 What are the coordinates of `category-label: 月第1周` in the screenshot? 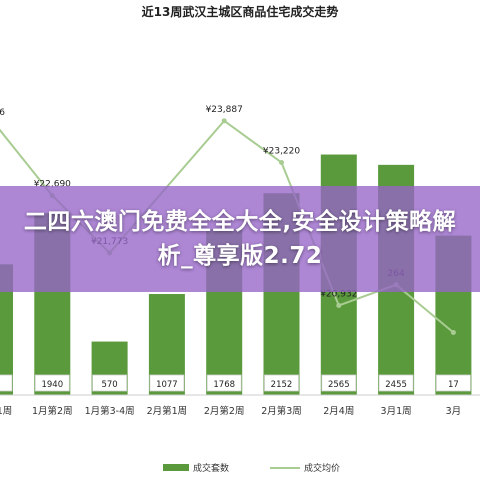 It's located at (6, 411).